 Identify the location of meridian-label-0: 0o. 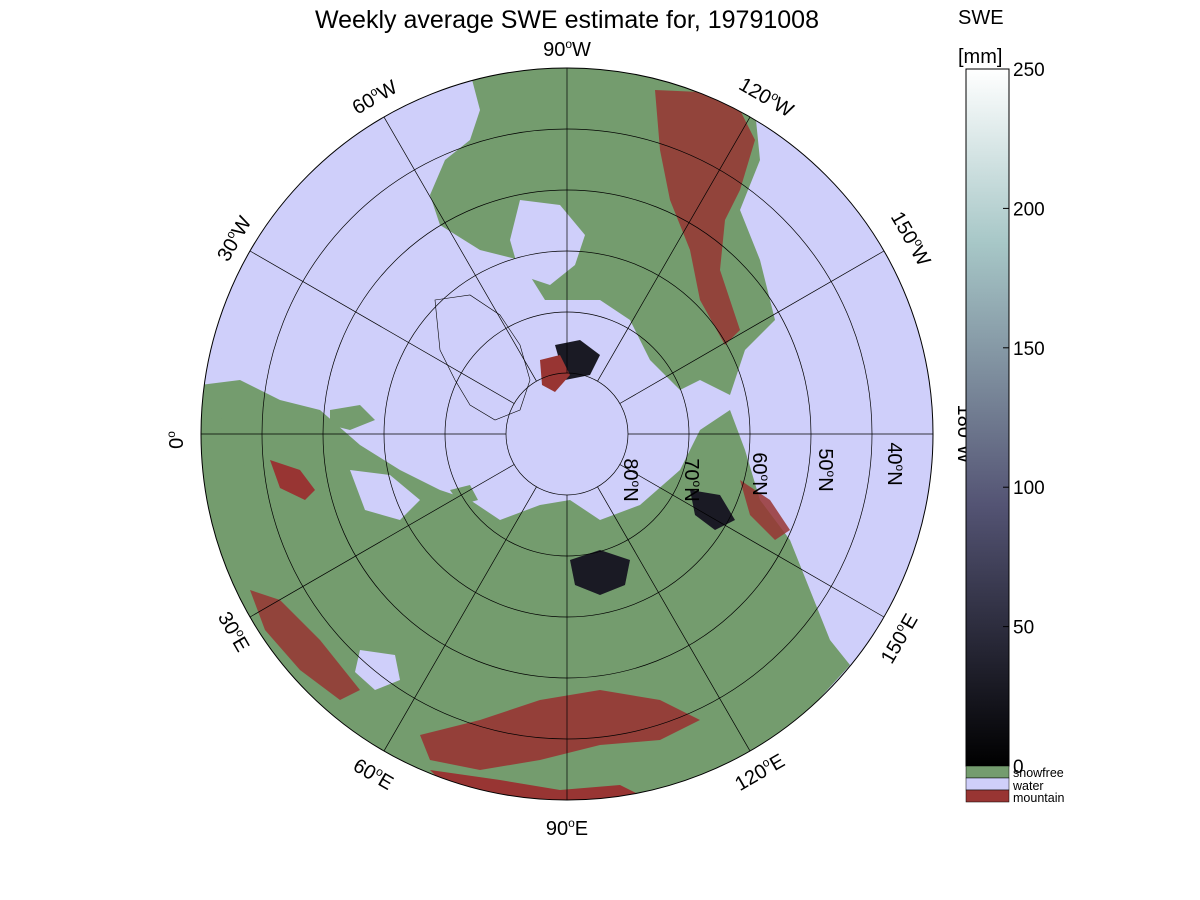
(176, 440).